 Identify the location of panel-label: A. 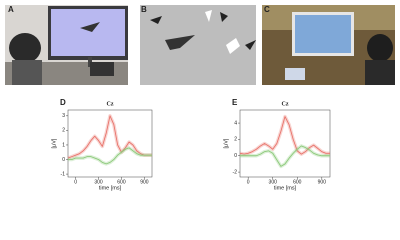
(11, 9).